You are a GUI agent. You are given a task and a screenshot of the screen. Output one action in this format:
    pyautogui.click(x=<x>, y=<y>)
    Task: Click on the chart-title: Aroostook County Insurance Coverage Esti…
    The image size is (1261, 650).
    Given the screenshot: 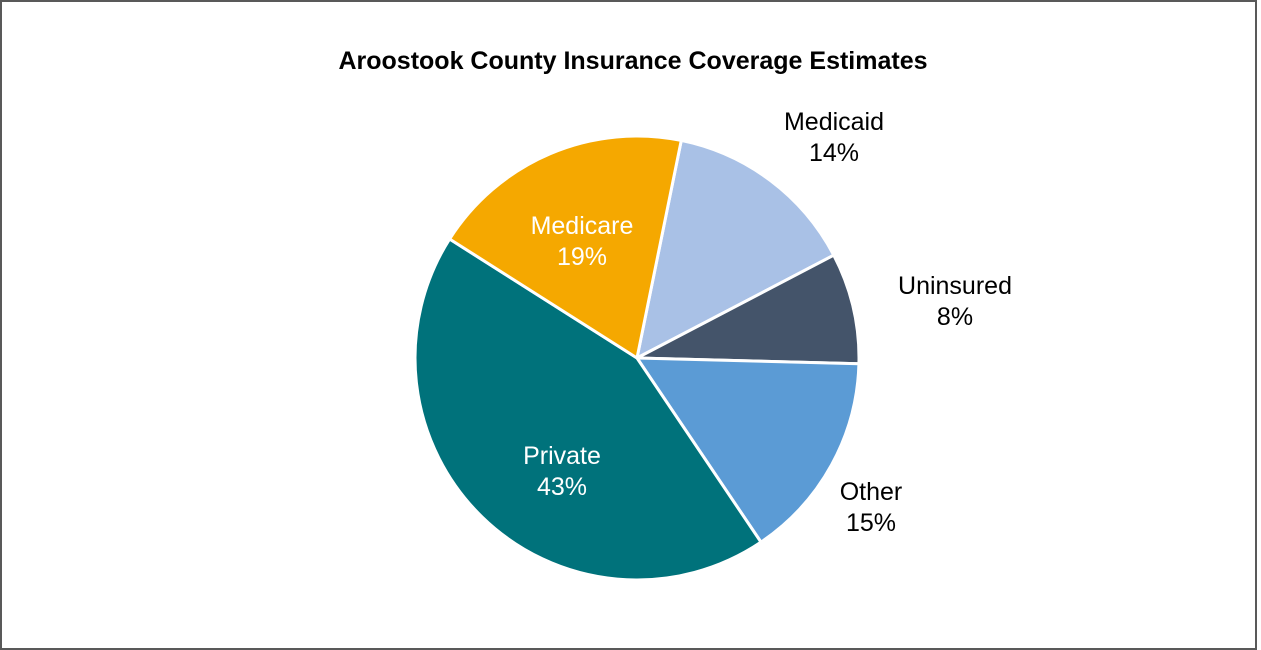 What is the action you would take?
    pyautogui.click(x=632, y=61)
    